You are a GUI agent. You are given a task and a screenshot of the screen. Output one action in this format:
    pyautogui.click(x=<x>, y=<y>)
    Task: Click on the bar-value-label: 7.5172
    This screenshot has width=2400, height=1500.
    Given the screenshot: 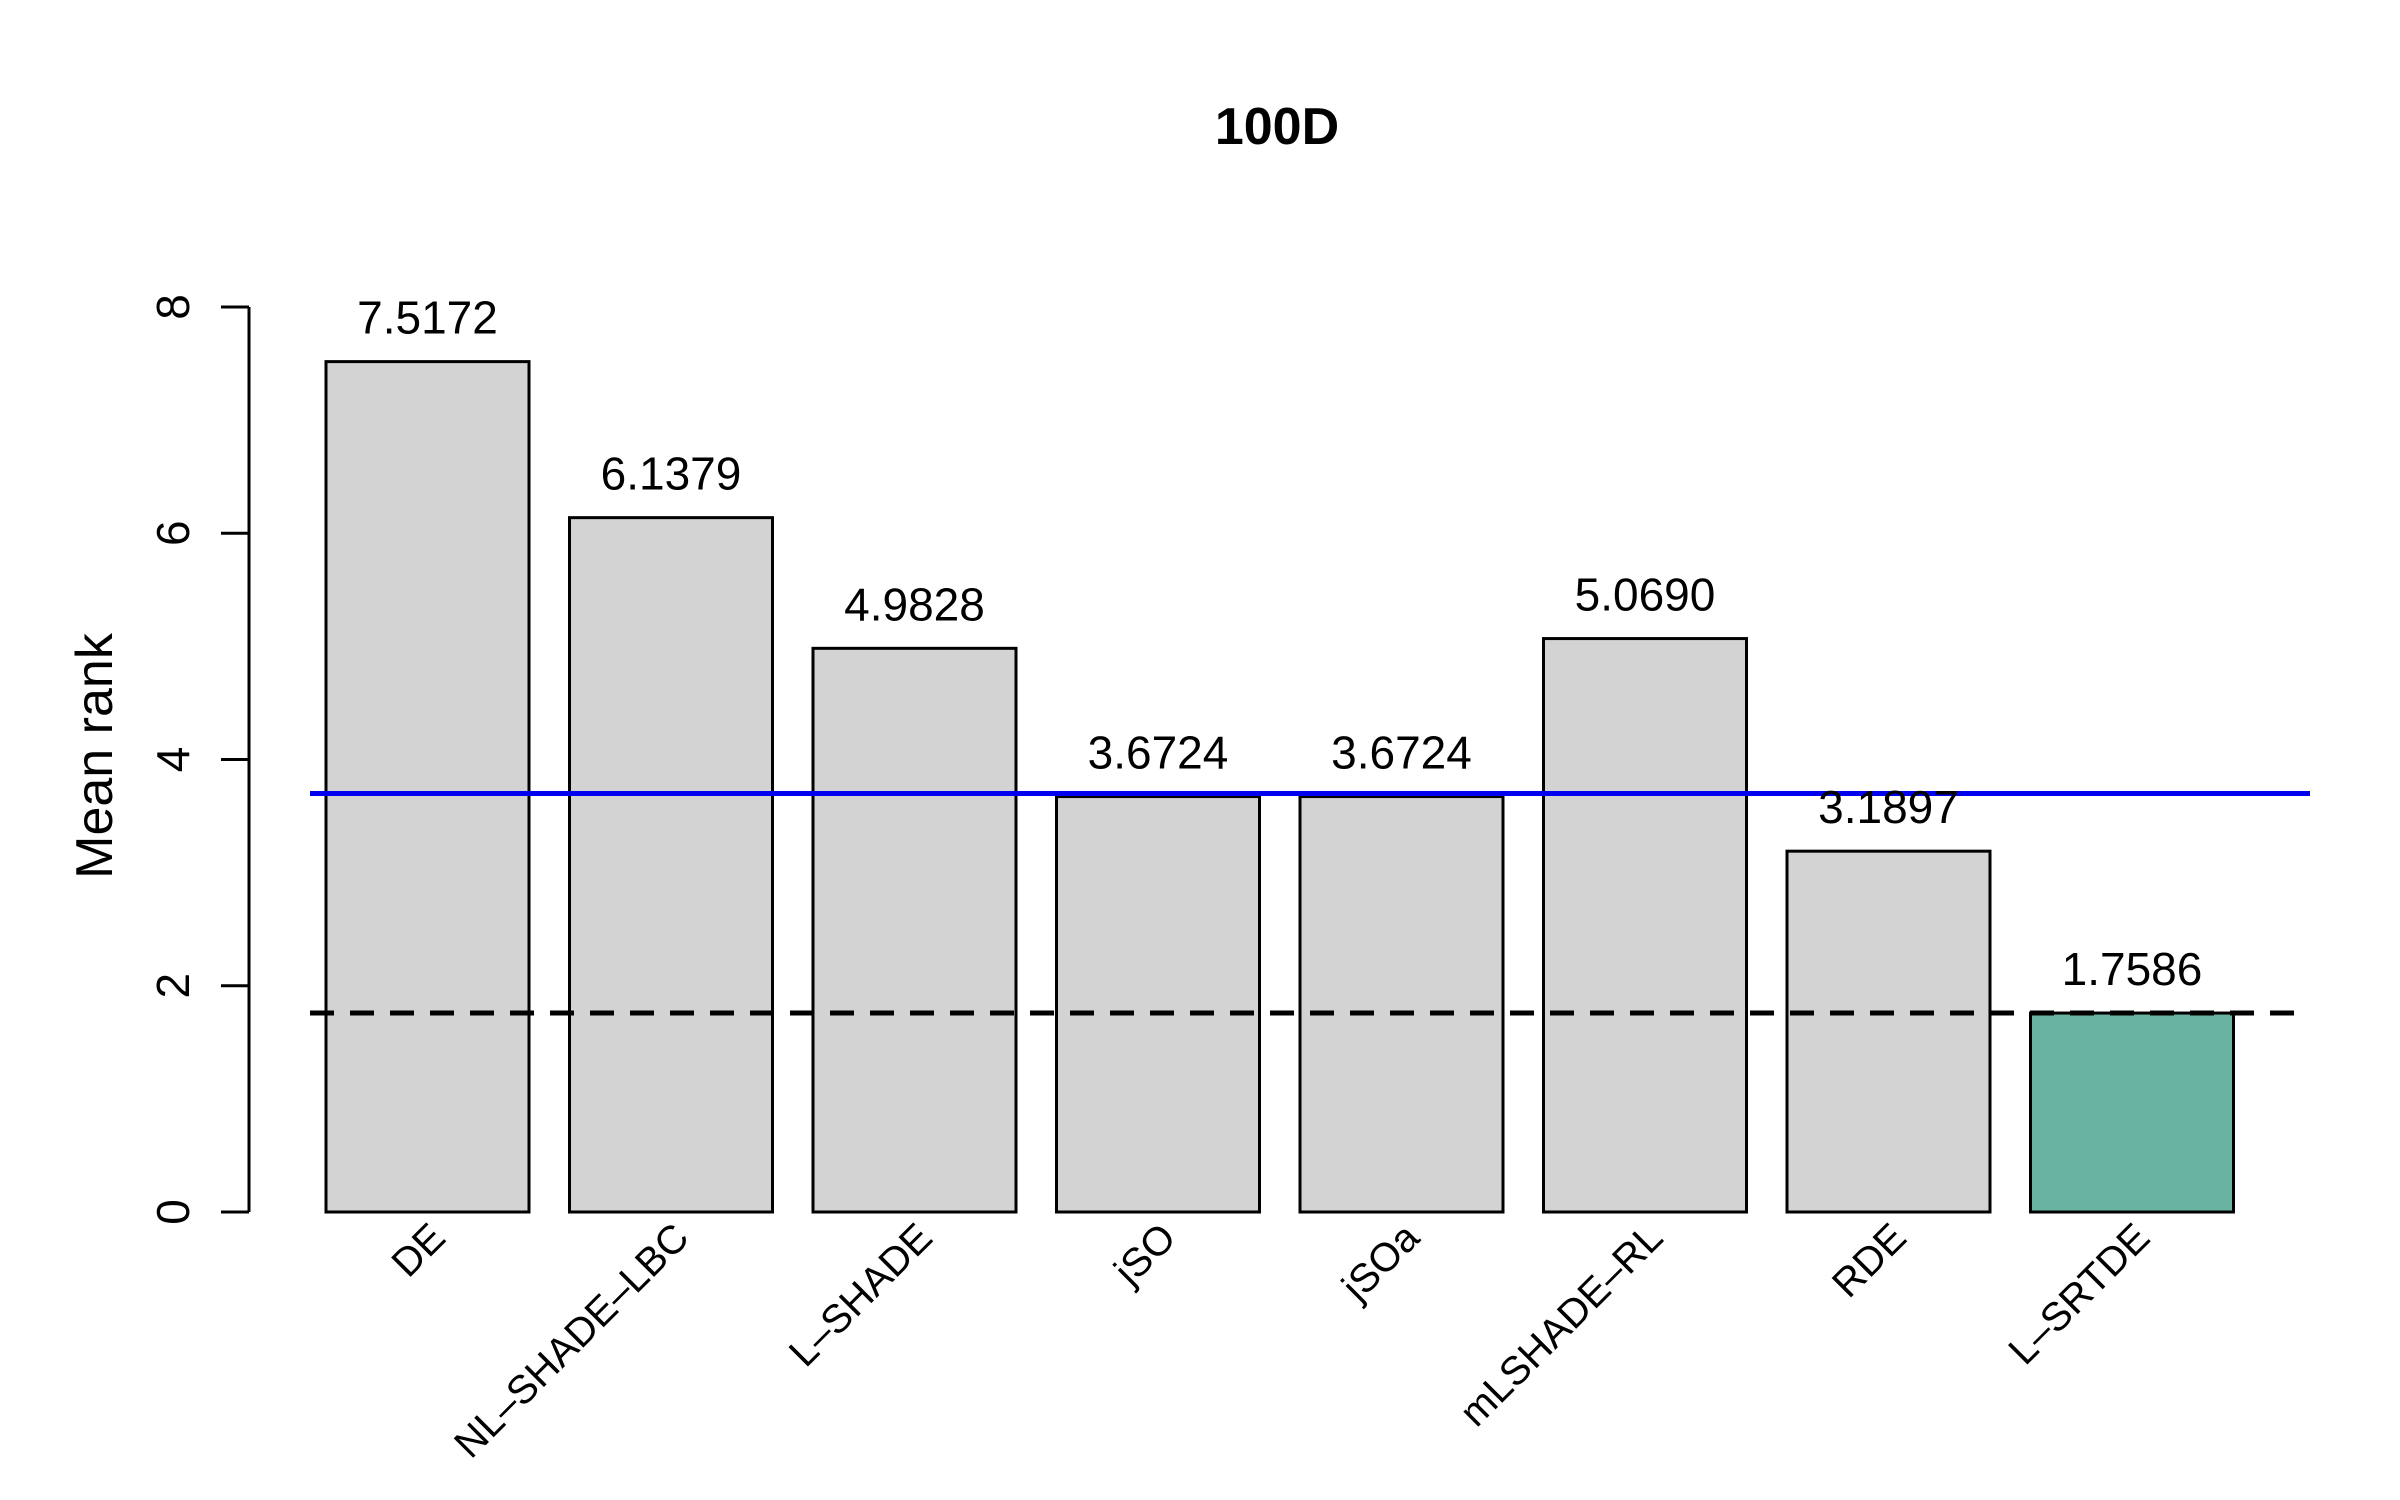 What is the action you would take?
    pyautogui.click(x=427, y=318)
    